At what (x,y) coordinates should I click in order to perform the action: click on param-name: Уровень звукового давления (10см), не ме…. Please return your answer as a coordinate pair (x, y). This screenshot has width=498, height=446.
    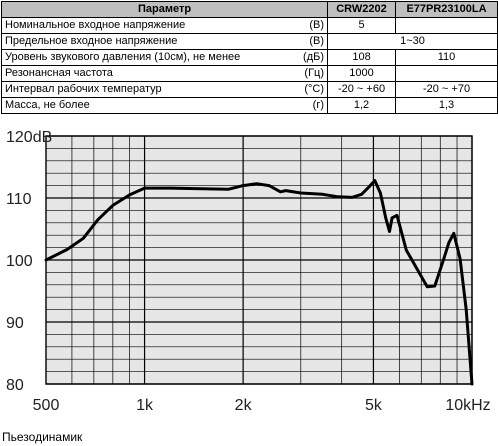
    Looking at the image, I should click on (142, 57).